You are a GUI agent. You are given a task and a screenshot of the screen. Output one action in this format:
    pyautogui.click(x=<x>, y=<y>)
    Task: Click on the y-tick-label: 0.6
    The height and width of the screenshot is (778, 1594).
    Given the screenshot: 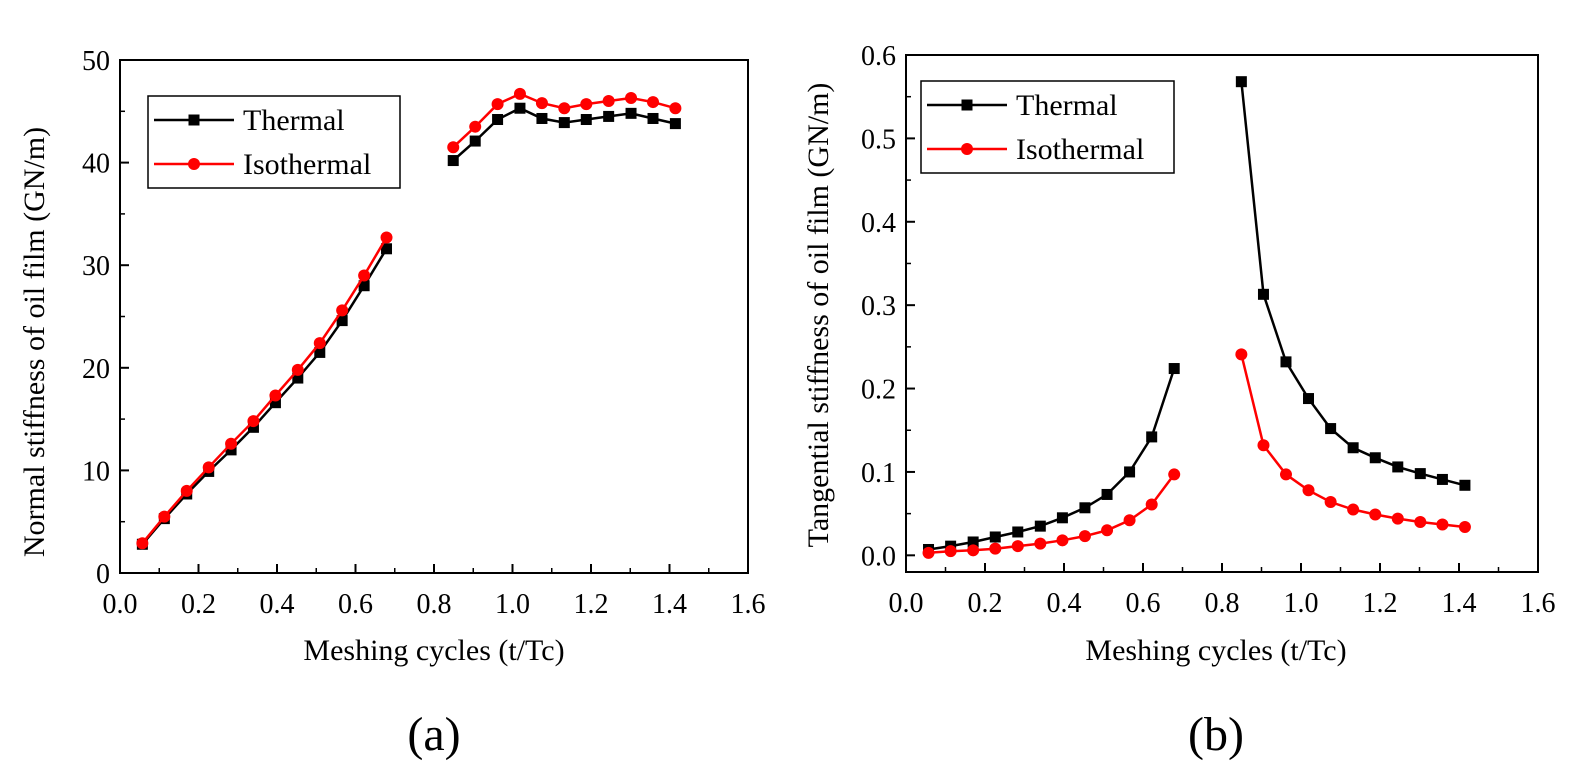 What is the action you would take?
    pyautogui.click(x=878, y=56)
    